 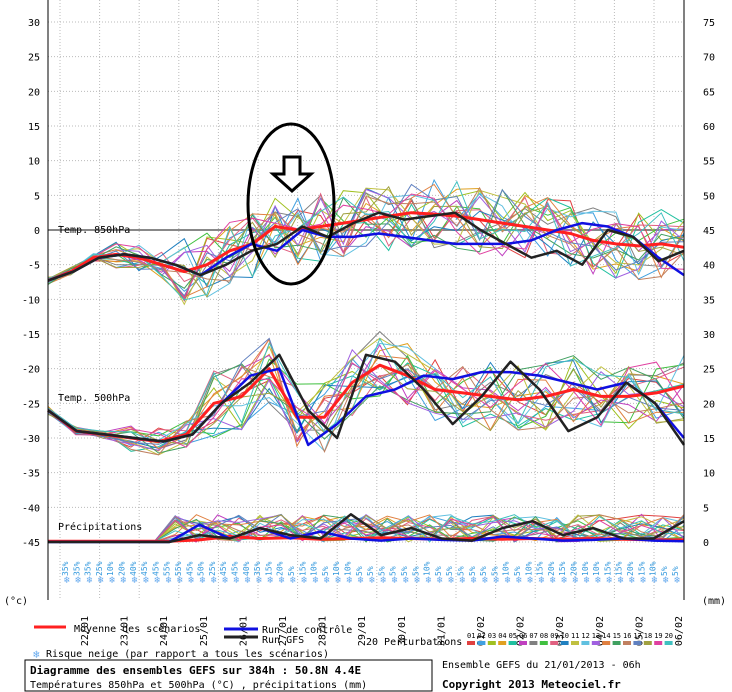 I want to click on y-right-tick-label: 45, so click(x=709, y=231).